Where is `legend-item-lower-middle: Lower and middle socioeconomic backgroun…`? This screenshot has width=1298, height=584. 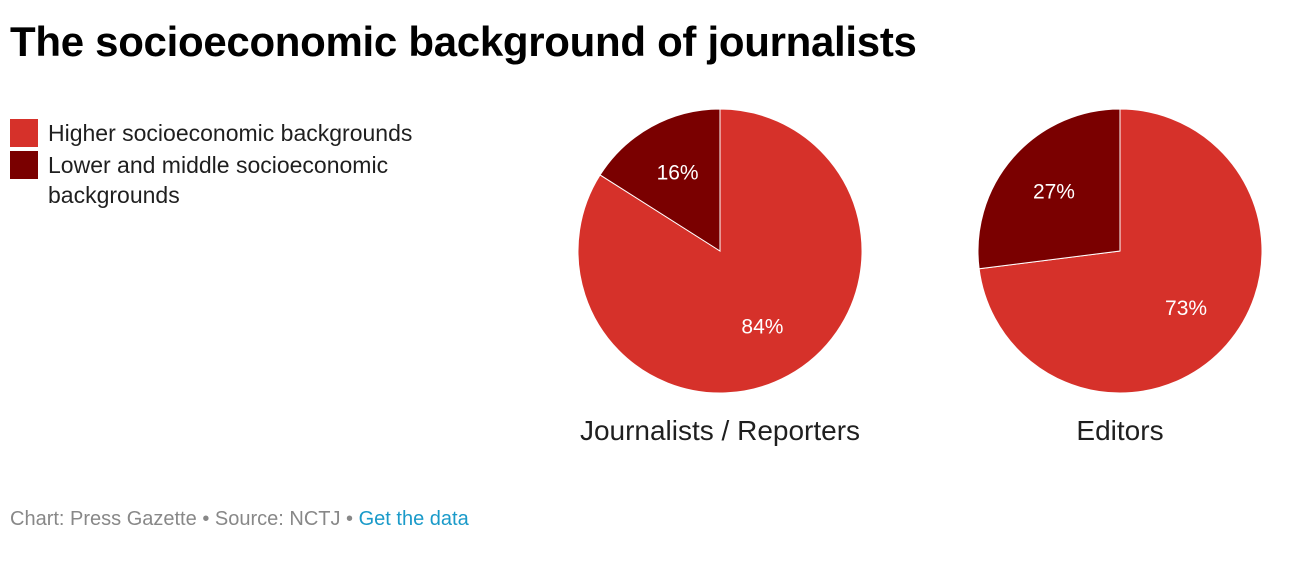 legend-item-lower-middle: Lower and middle socioeconomic backgroun… is located at coordinates (230, 180).